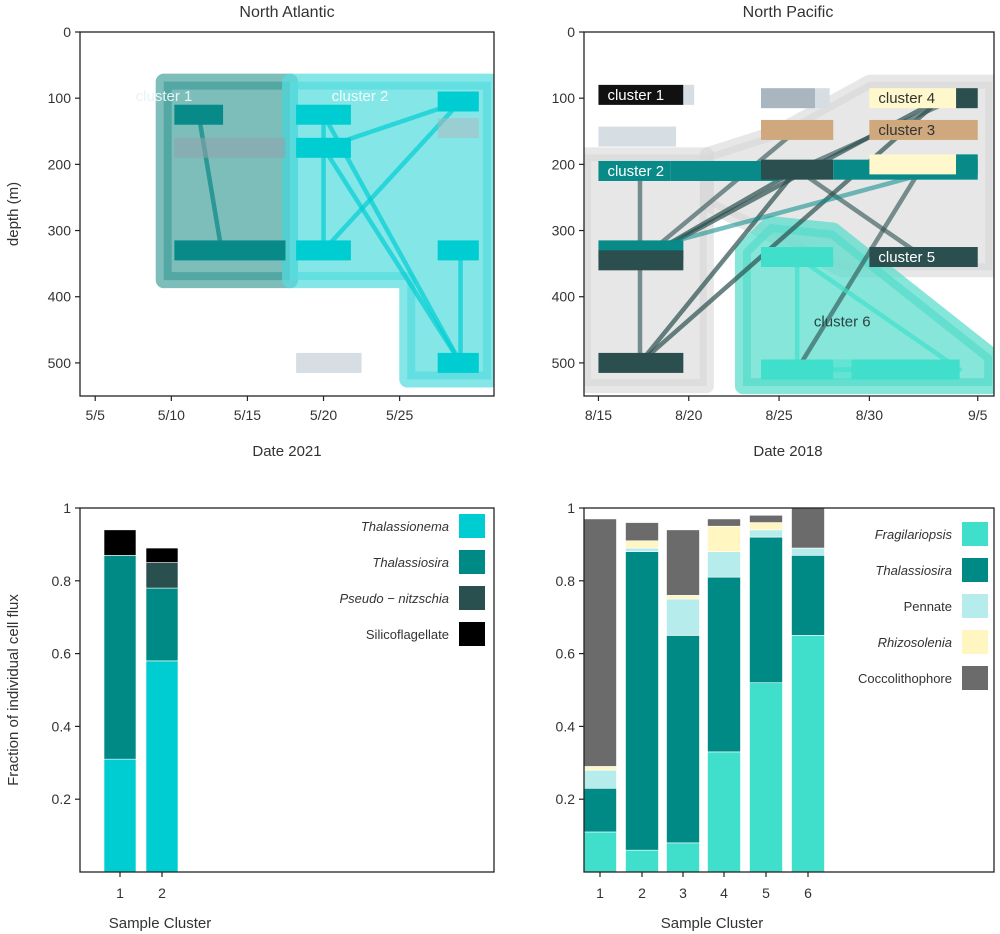 The image size is (1000, 934). Describe the element at coordinates (164, 96) in the screenshot. I see `hull-label-cluster-1: cluster 1` at that location.